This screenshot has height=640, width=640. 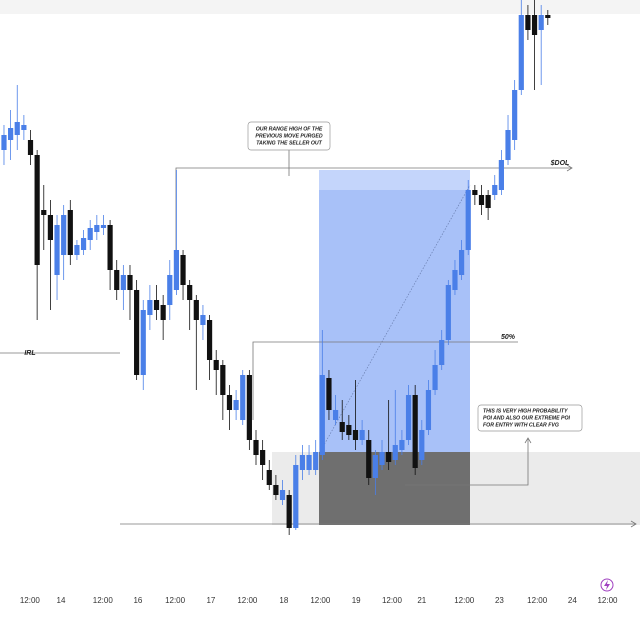 I want to click on x-tick-label: 23, so click(x=499, y=600).